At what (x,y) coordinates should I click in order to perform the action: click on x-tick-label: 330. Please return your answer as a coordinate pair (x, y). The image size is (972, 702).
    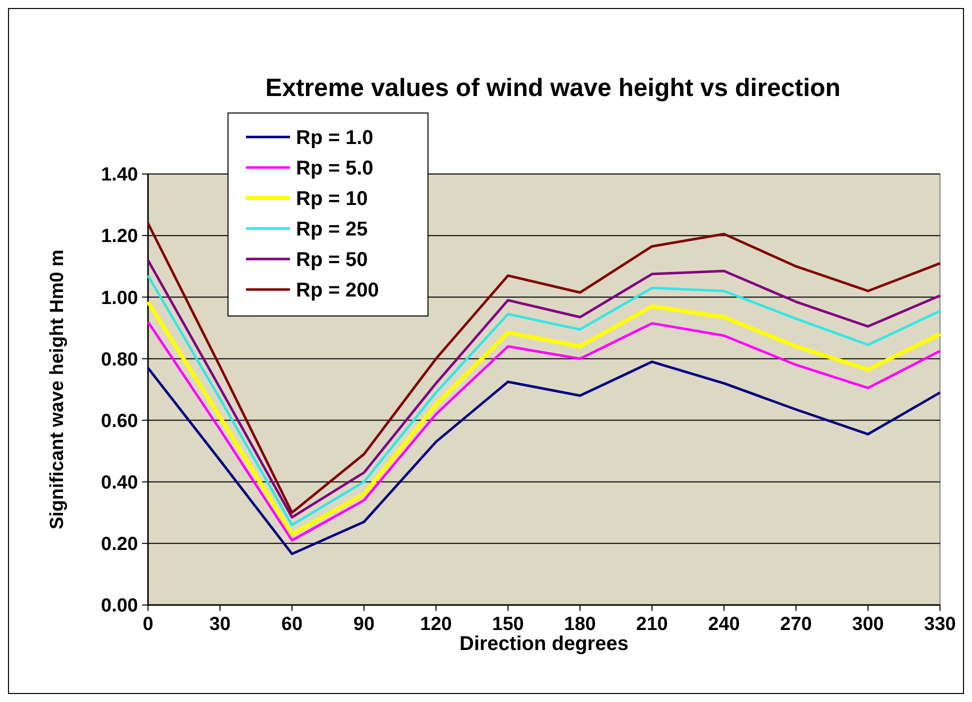
    Looking at the image, I should click on (940, 624).